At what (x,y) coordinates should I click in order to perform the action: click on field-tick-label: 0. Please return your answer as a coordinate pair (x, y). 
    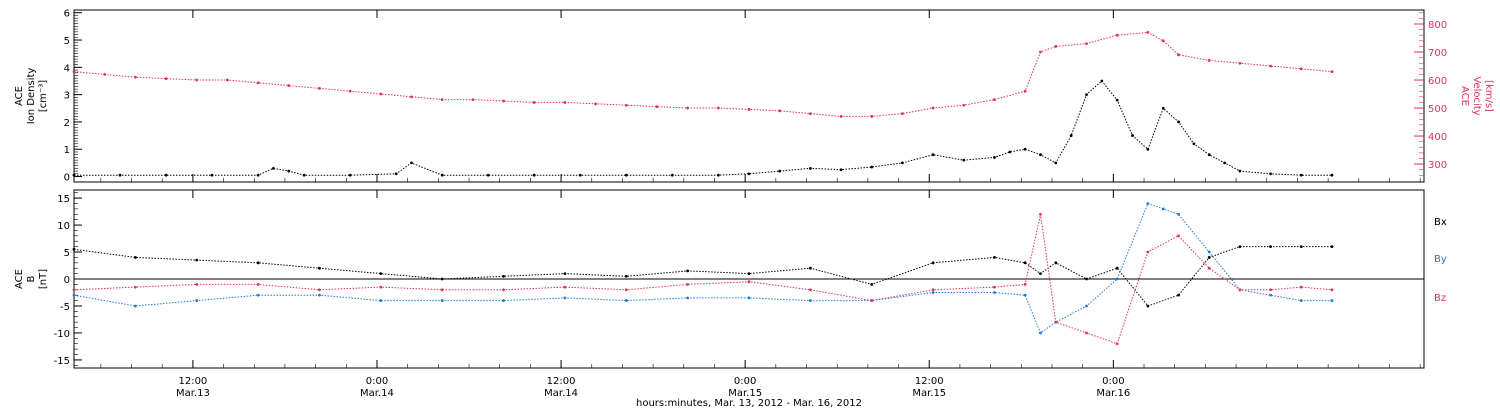
    Looking at the image, I should click on (67, 280).